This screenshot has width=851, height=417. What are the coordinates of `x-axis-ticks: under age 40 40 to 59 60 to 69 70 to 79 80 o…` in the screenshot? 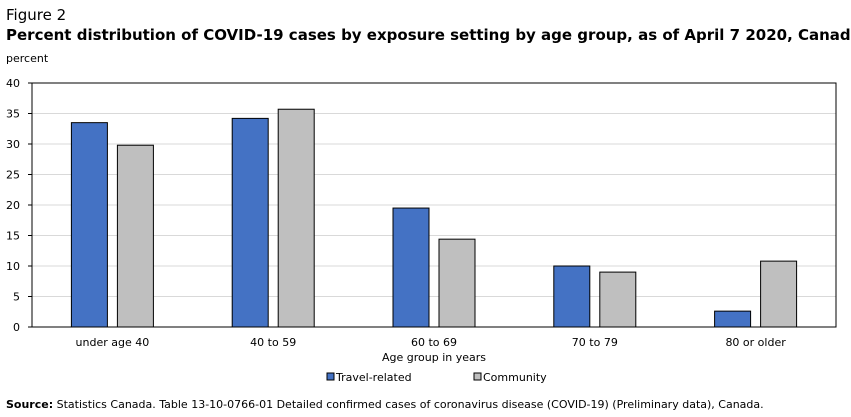 It's located at (431, 342).